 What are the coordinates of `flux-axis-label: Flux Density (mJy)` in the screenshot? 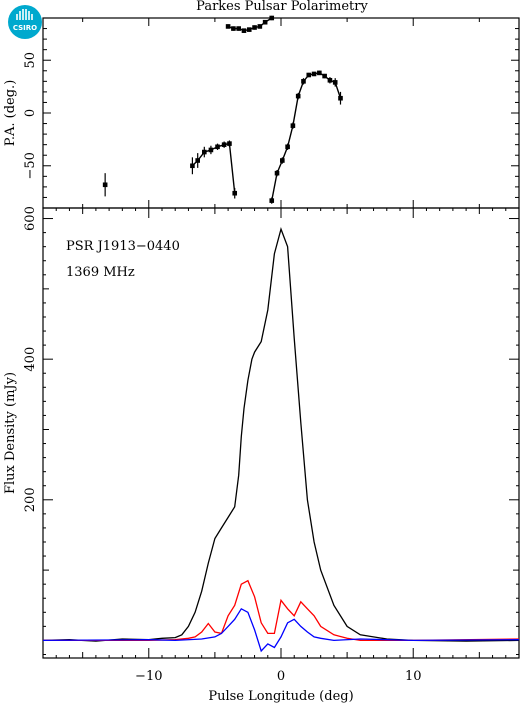 It's located at (10, 433).